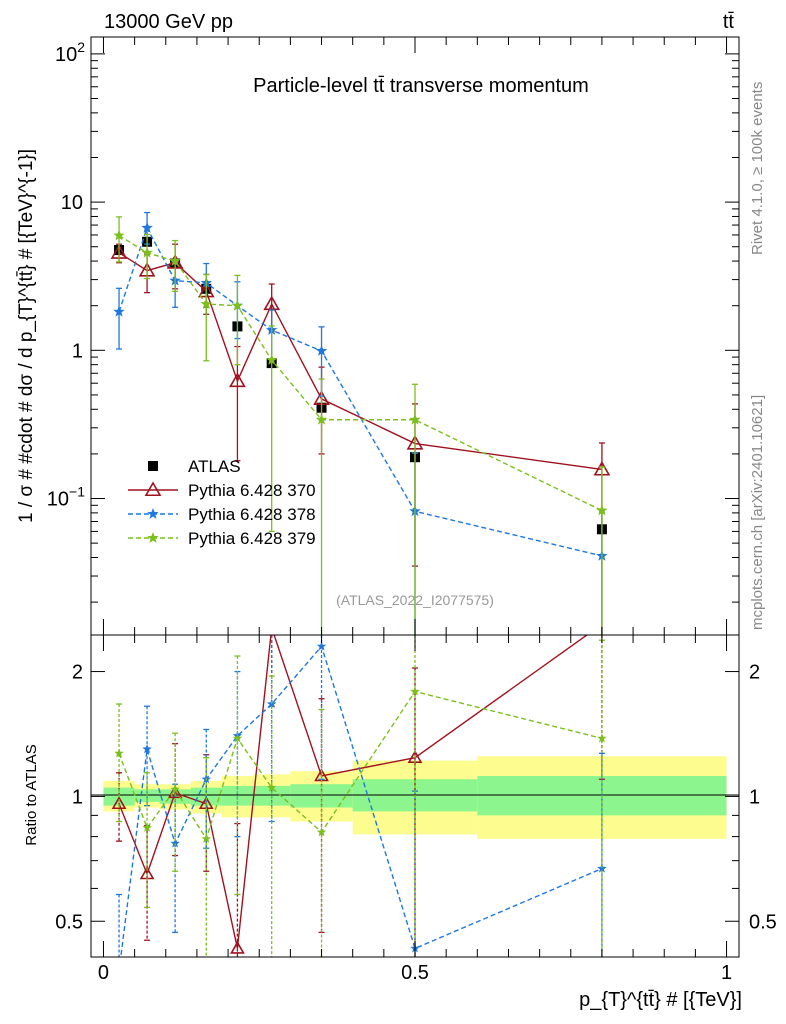 Image resolution: width=786 pixels, height=1024 pixels. I want to click on header-right-label: tt̄, so click(729, 22).